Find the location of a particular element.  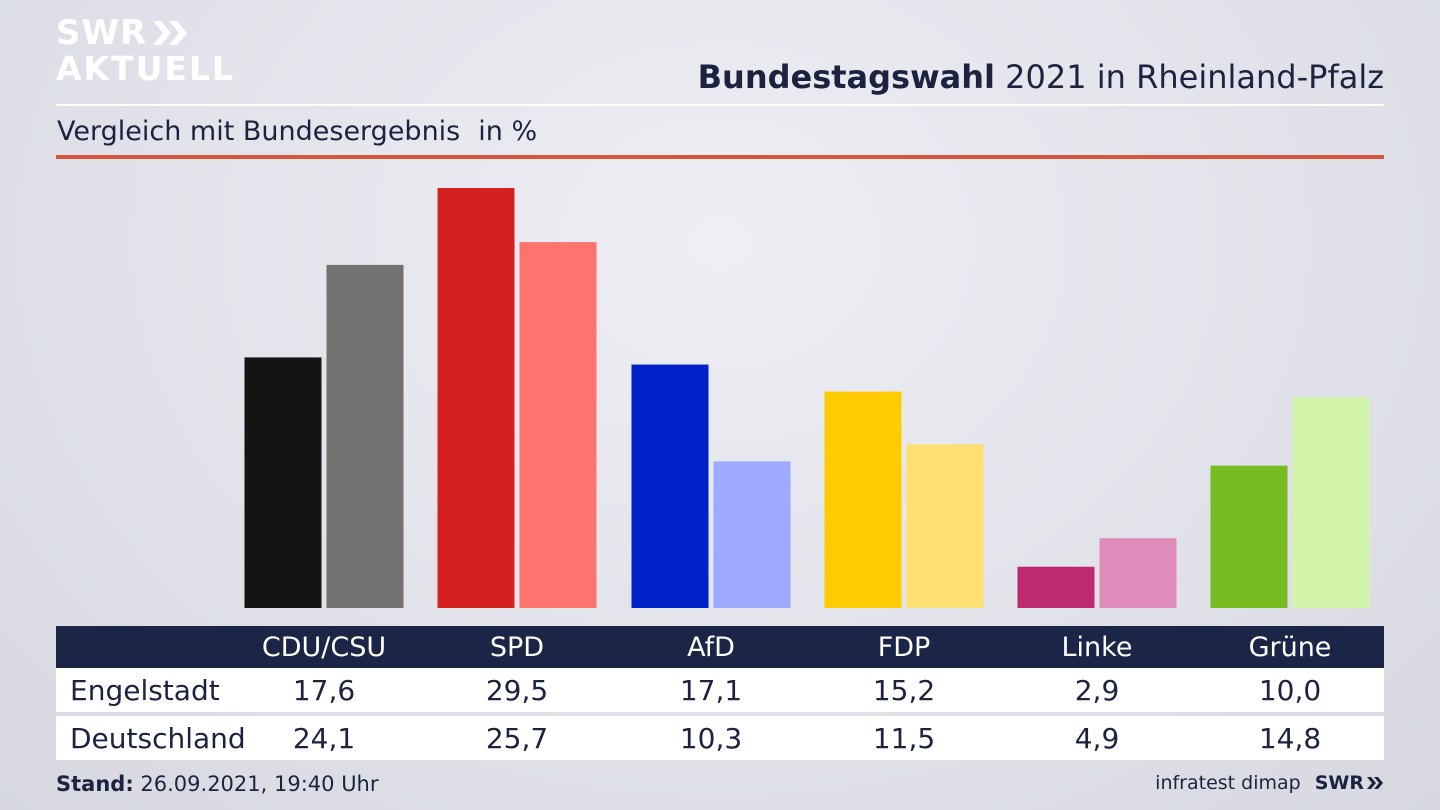

stand-info: Stand: 26.09.2021, 19:40 Uhr is located at coordinates (217, 784).